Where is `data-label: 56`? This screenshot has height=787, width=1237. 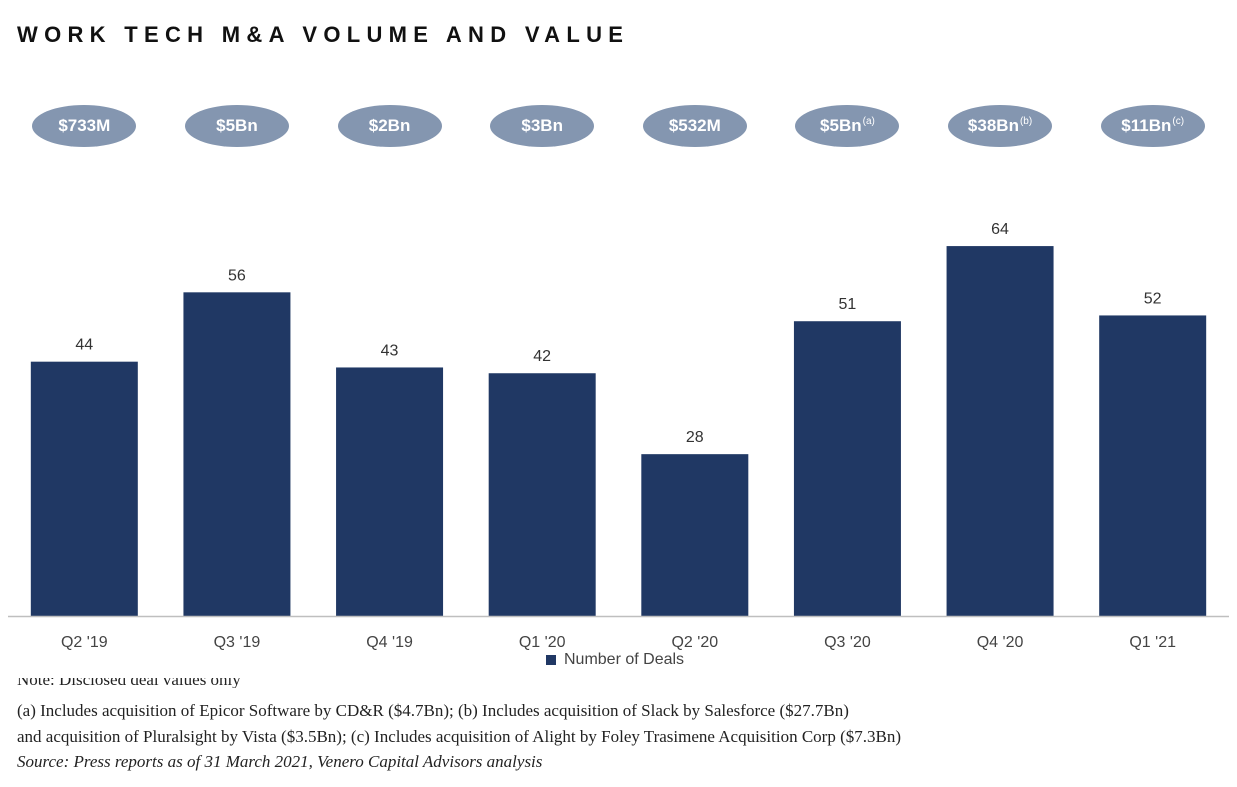
data-label: 56 is located at coordinates (237, 275).